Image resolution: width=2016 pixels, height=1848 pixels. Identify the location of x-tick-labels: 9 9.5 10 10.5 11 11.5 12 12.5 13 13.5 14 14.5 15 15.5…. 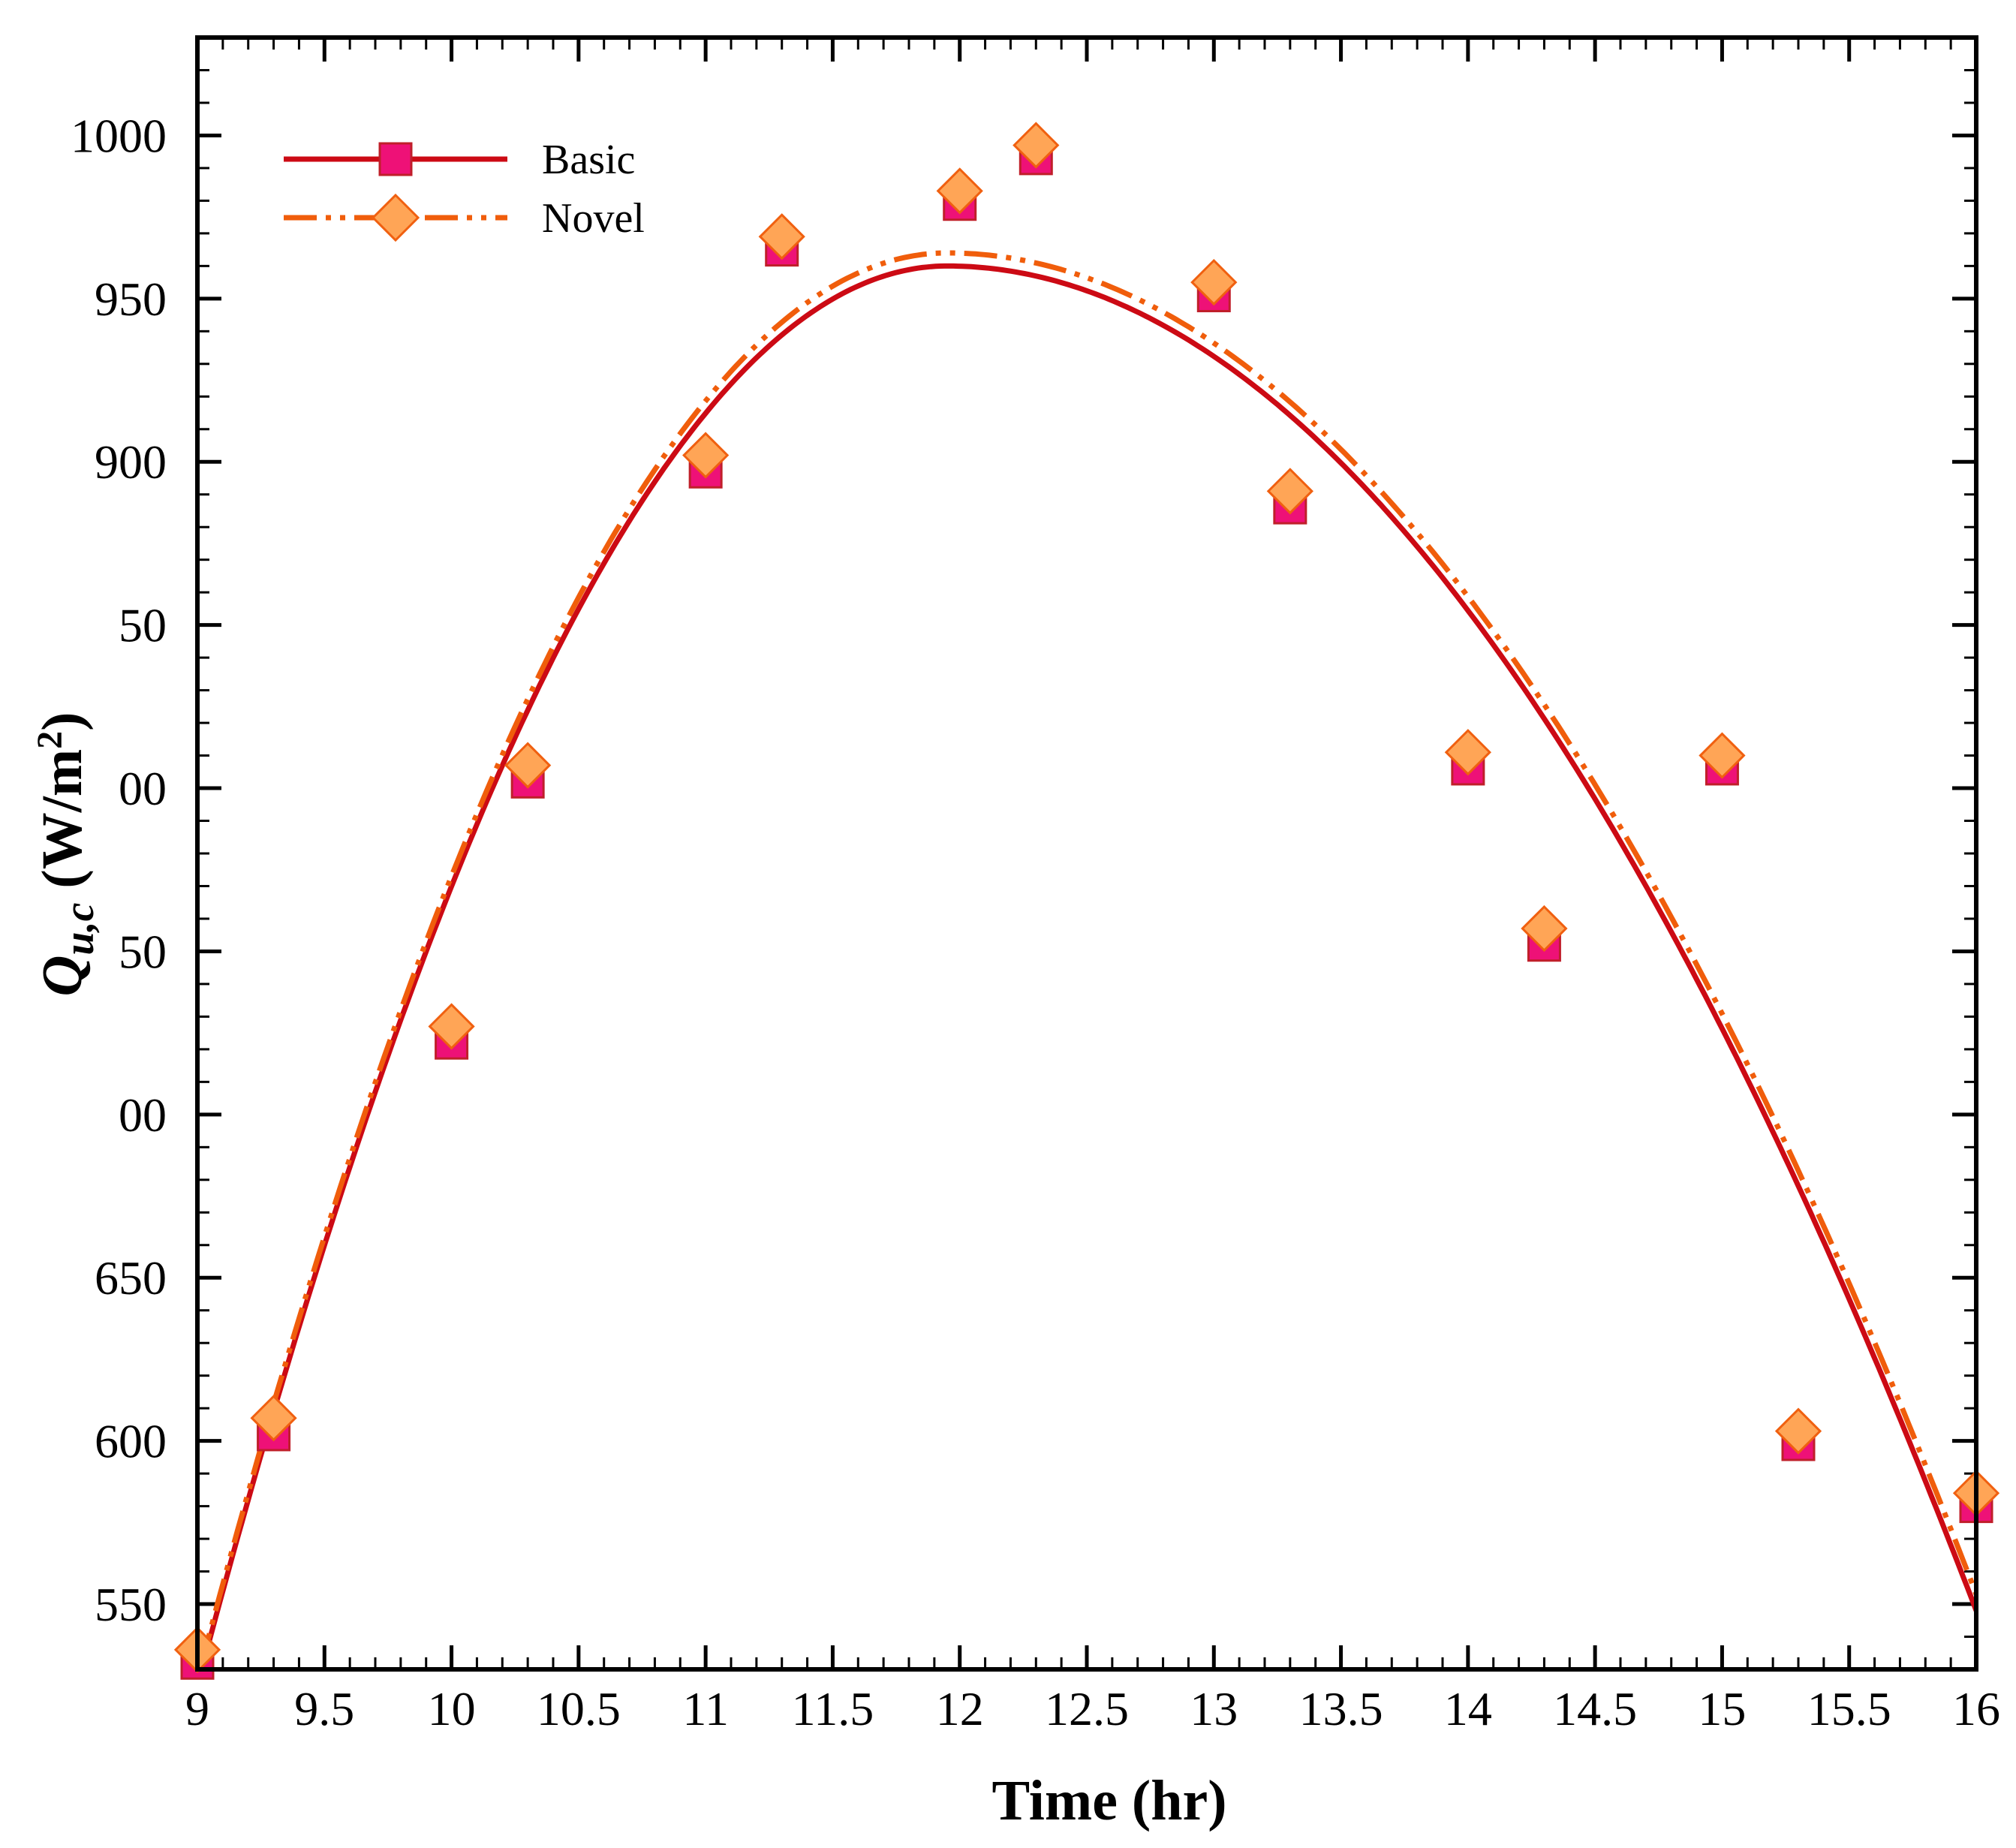
(1092, 1708).